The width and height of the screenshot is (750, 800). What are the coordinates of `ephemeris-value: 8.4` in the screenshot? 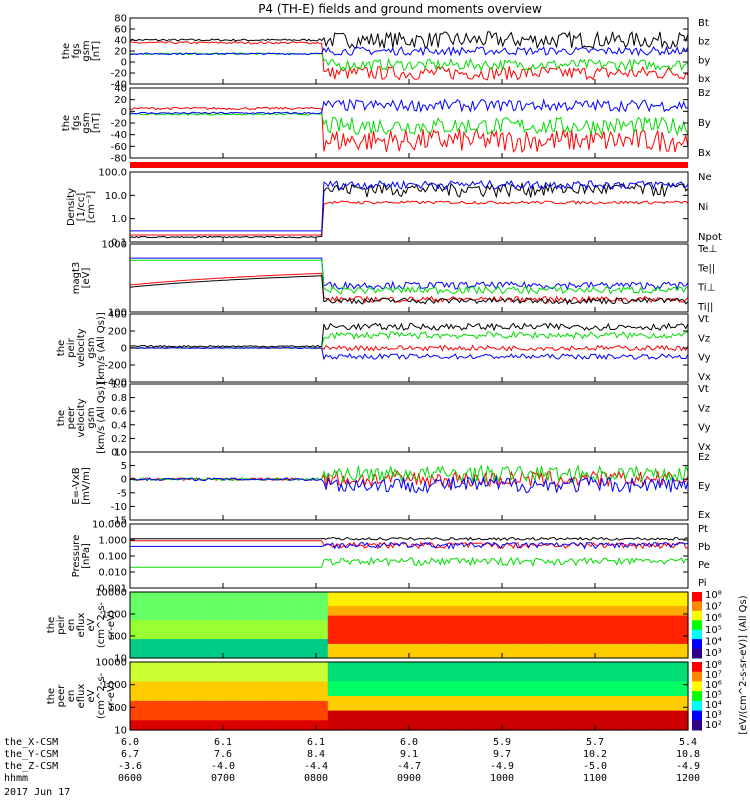 It's located at (316, 754).